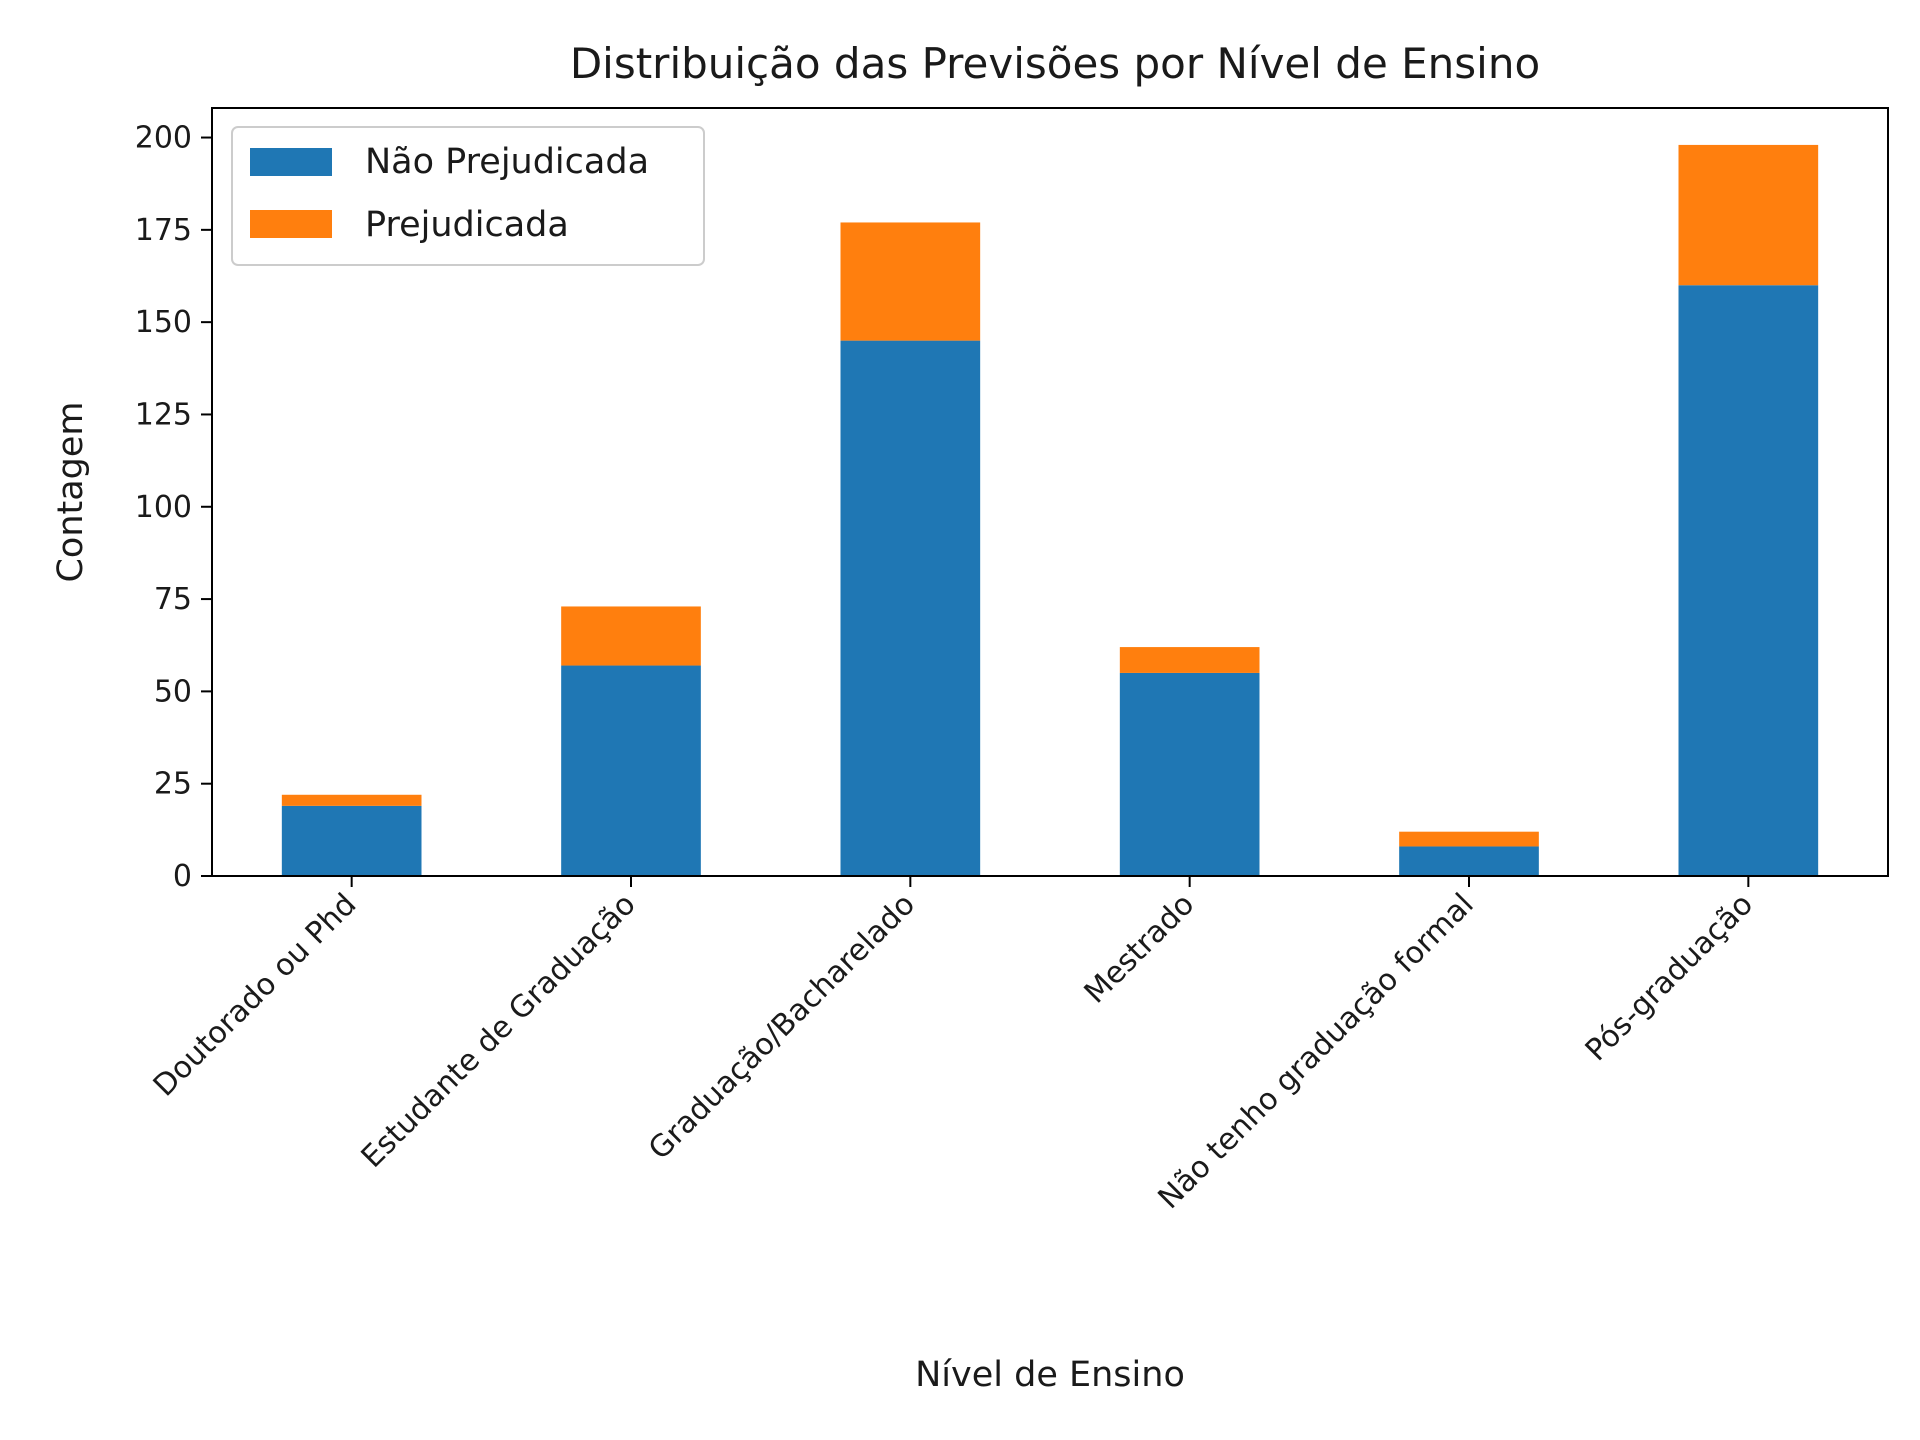 The height and width of the screenshot is (1440, 1920). Describe the element at coordinates (631, 636) in the screenshot. I see `bar-prejudicada-estudante-de-graduacao` at that location.